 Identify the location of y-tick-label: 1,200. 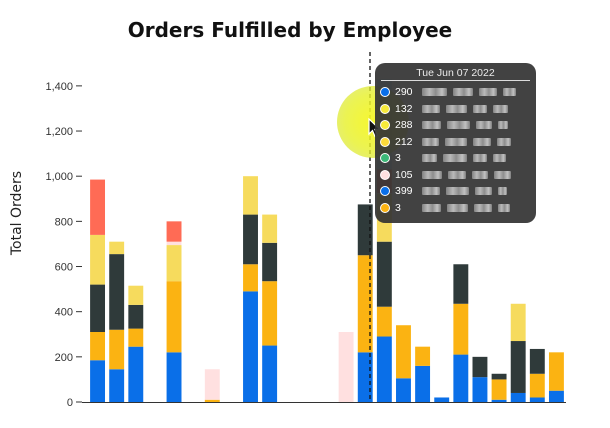
(59, 132).